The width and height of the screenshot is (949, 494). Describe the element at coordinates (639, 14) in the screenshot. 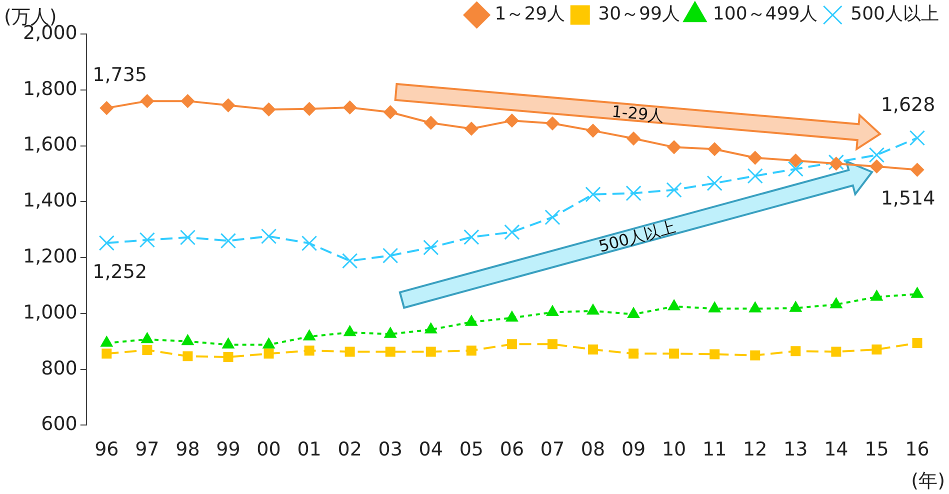

I see `legend-label: 30～99人` at that location.